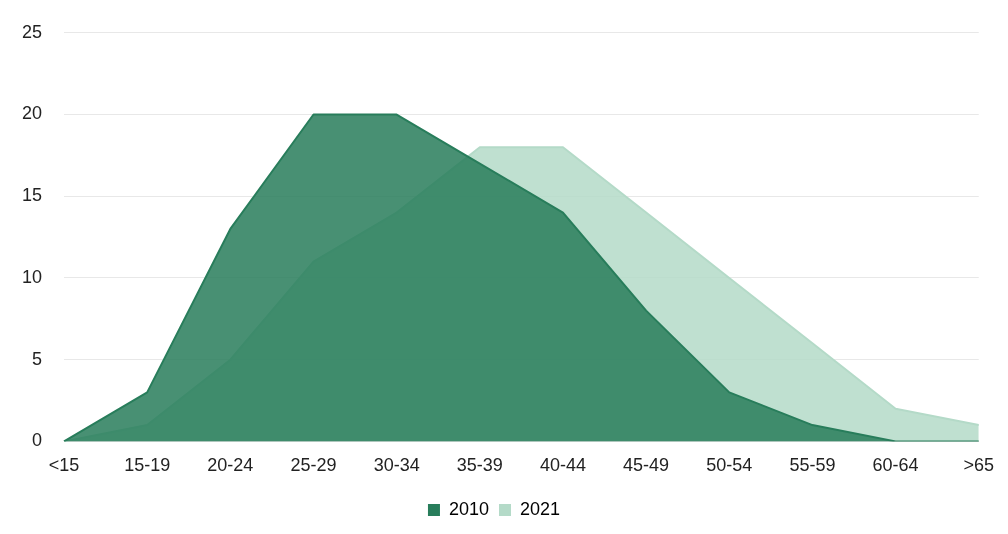 The width and height of the screenshot is (1008, 534). Describe the element at coordinates (729, 465) in the screenshot. I see `x-tick-label: 50-54` at that location.